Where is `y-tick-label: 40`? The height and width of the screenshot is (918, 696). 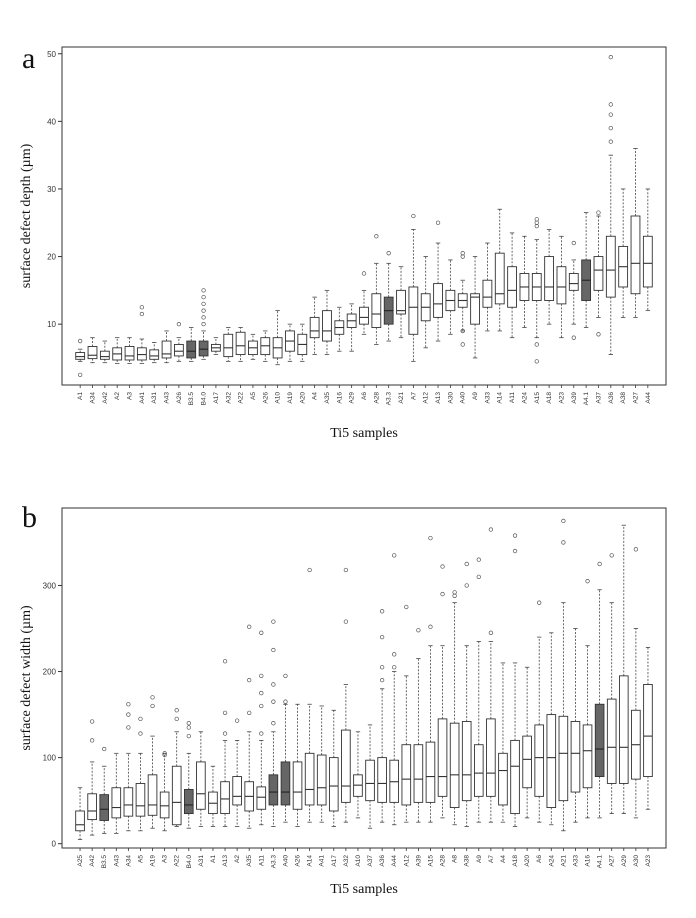 y-tick-label: 40 is located at coordinates (51, 121).